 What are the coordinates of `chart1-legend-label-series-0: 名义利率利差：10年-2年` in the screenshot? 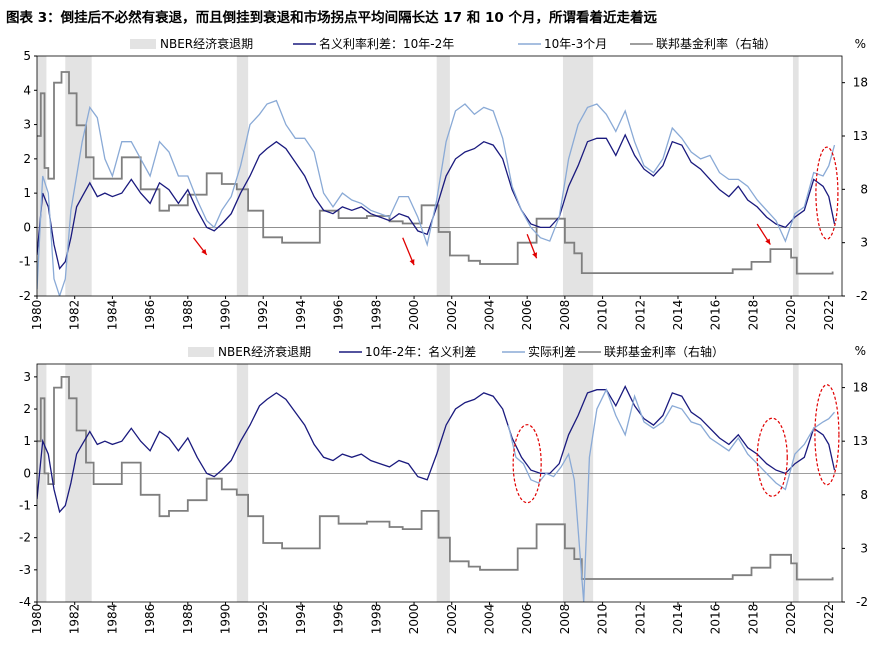 It's located at (386, 43).